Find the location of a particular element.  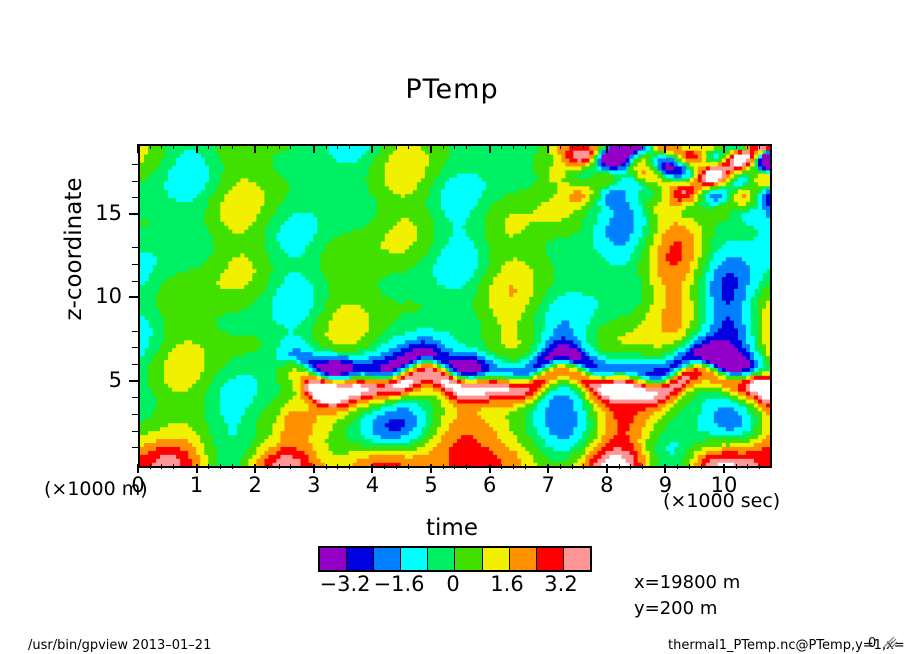

colorbar is located at coordinates (455, 559).